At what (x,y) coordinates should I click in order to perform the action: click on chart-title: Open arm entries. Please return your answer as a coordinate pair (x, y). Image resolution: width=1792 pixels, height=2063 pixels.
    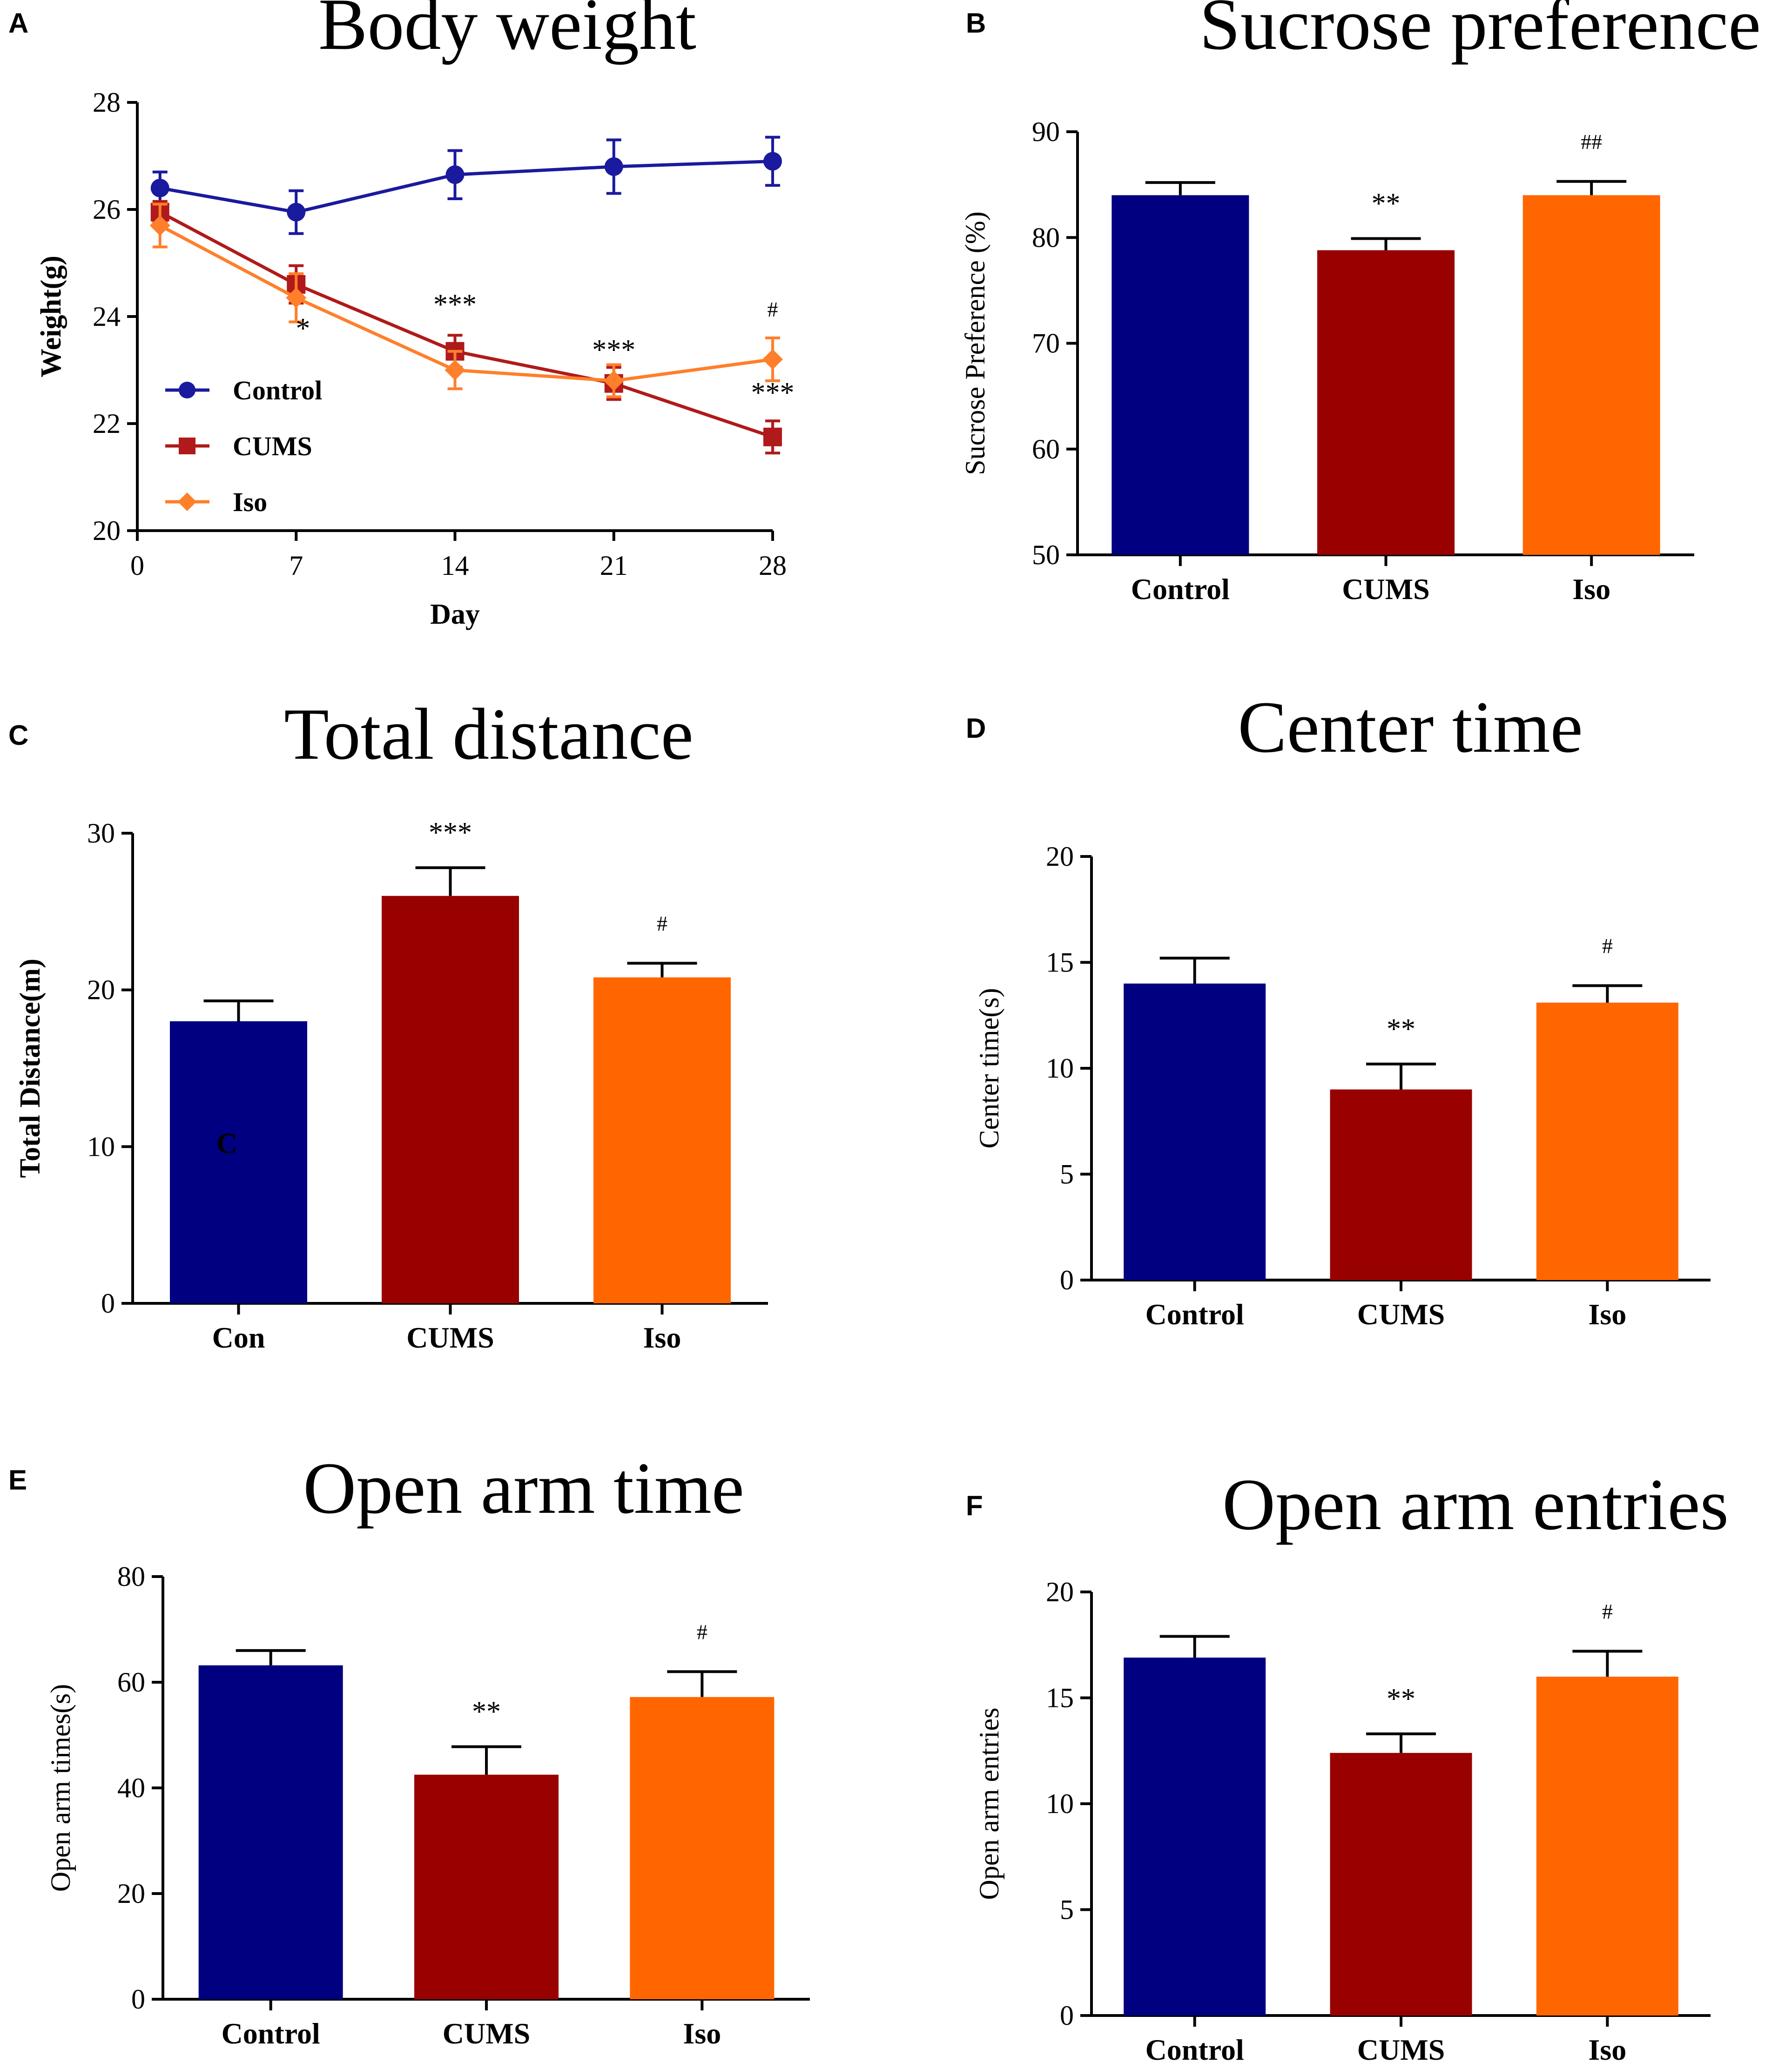
    Looking at the image, I should click on (1475, 1504).